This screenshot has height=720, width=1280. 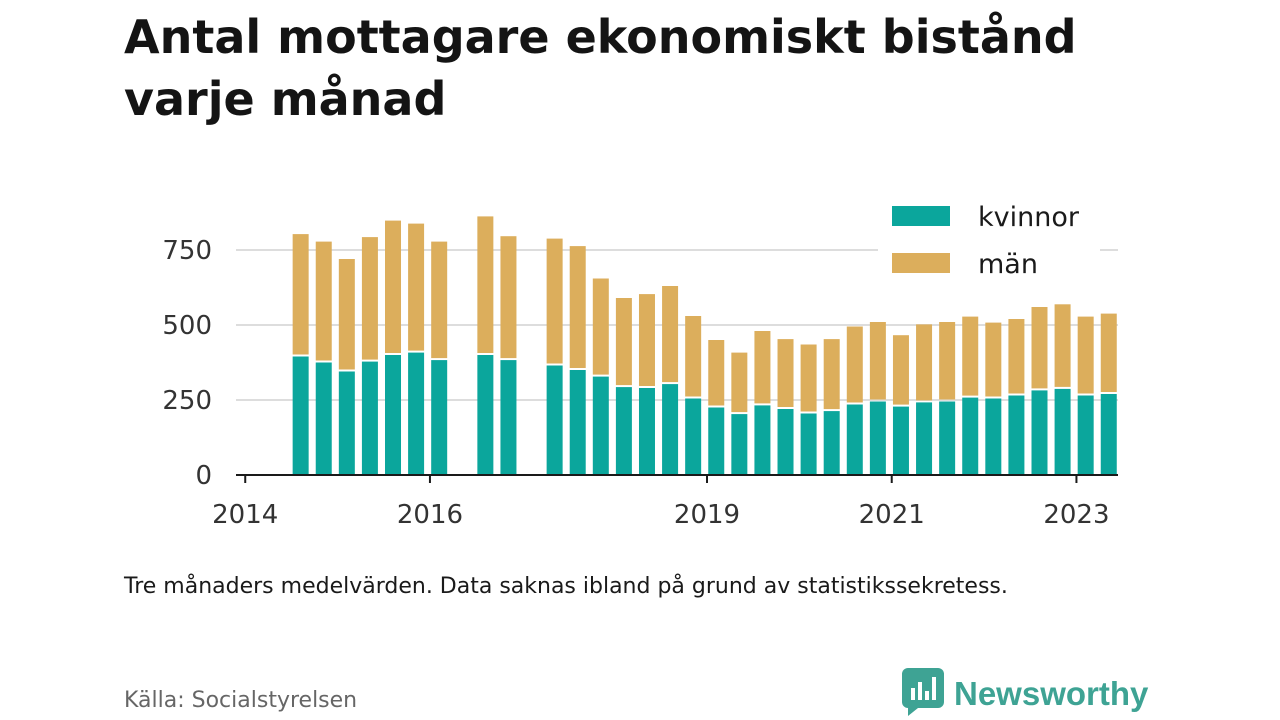 What do you see at coordinates (245, 515) in the screenshot?
I see `x-tick-label: 2014` at bounding box center [245, 515].